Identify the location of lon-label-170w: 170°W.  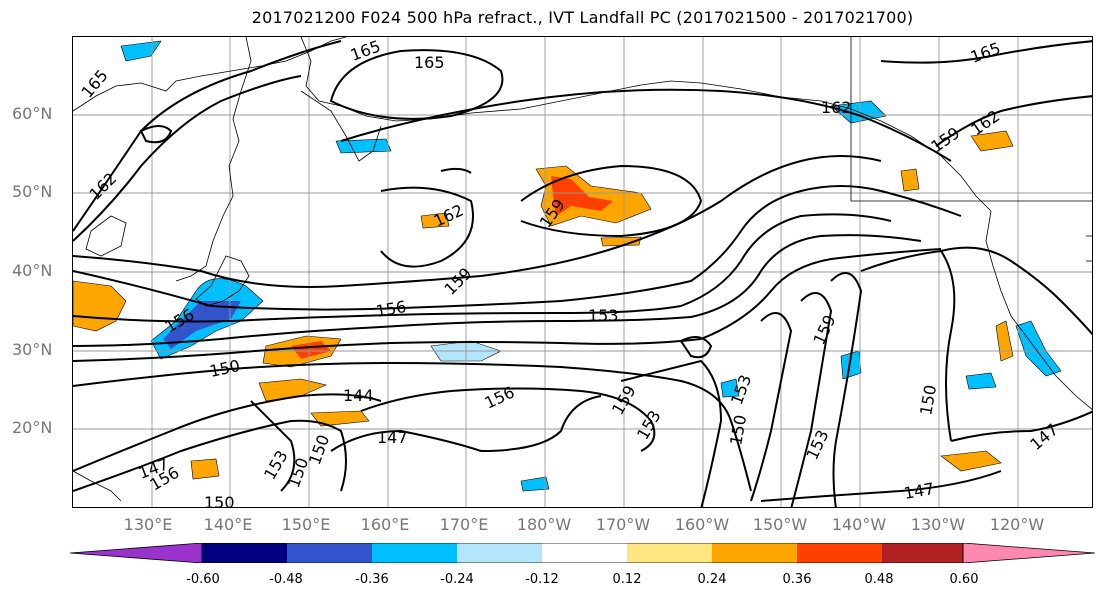
(623, 524).